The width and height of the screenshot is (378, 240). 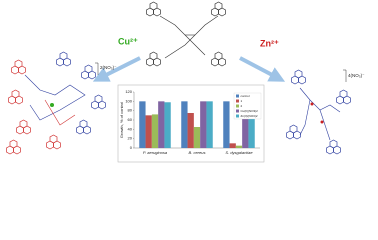 What do you see at coordinates (130, 110) in the screenshot?
I see `y-tick-label: 80` at bounding box center [130, 110].